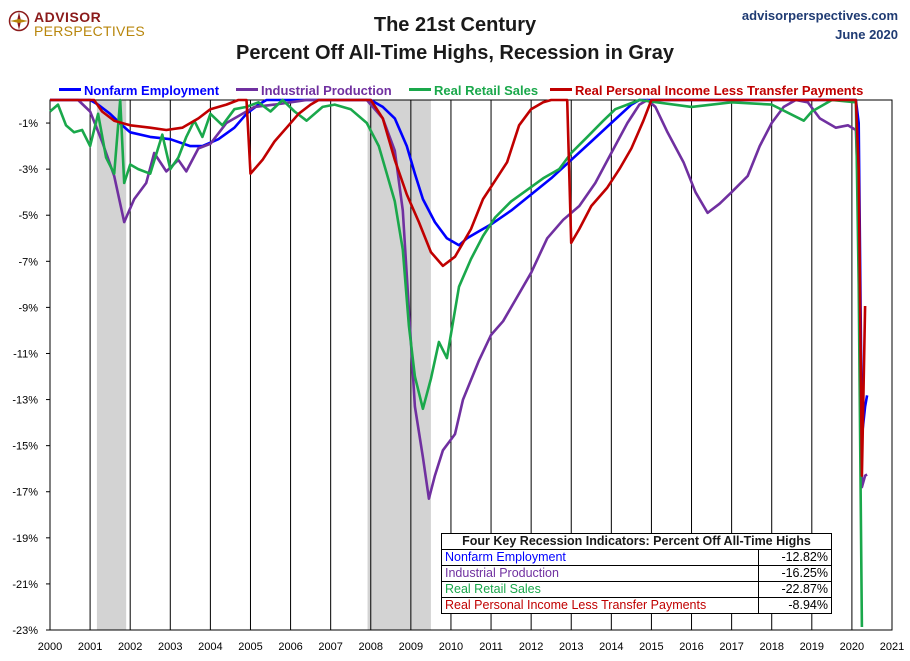 Image resolution: width=910 pixels, height=661 pixels. I want to click on table-row-label: Real Retail Sales, so click(600, 589).